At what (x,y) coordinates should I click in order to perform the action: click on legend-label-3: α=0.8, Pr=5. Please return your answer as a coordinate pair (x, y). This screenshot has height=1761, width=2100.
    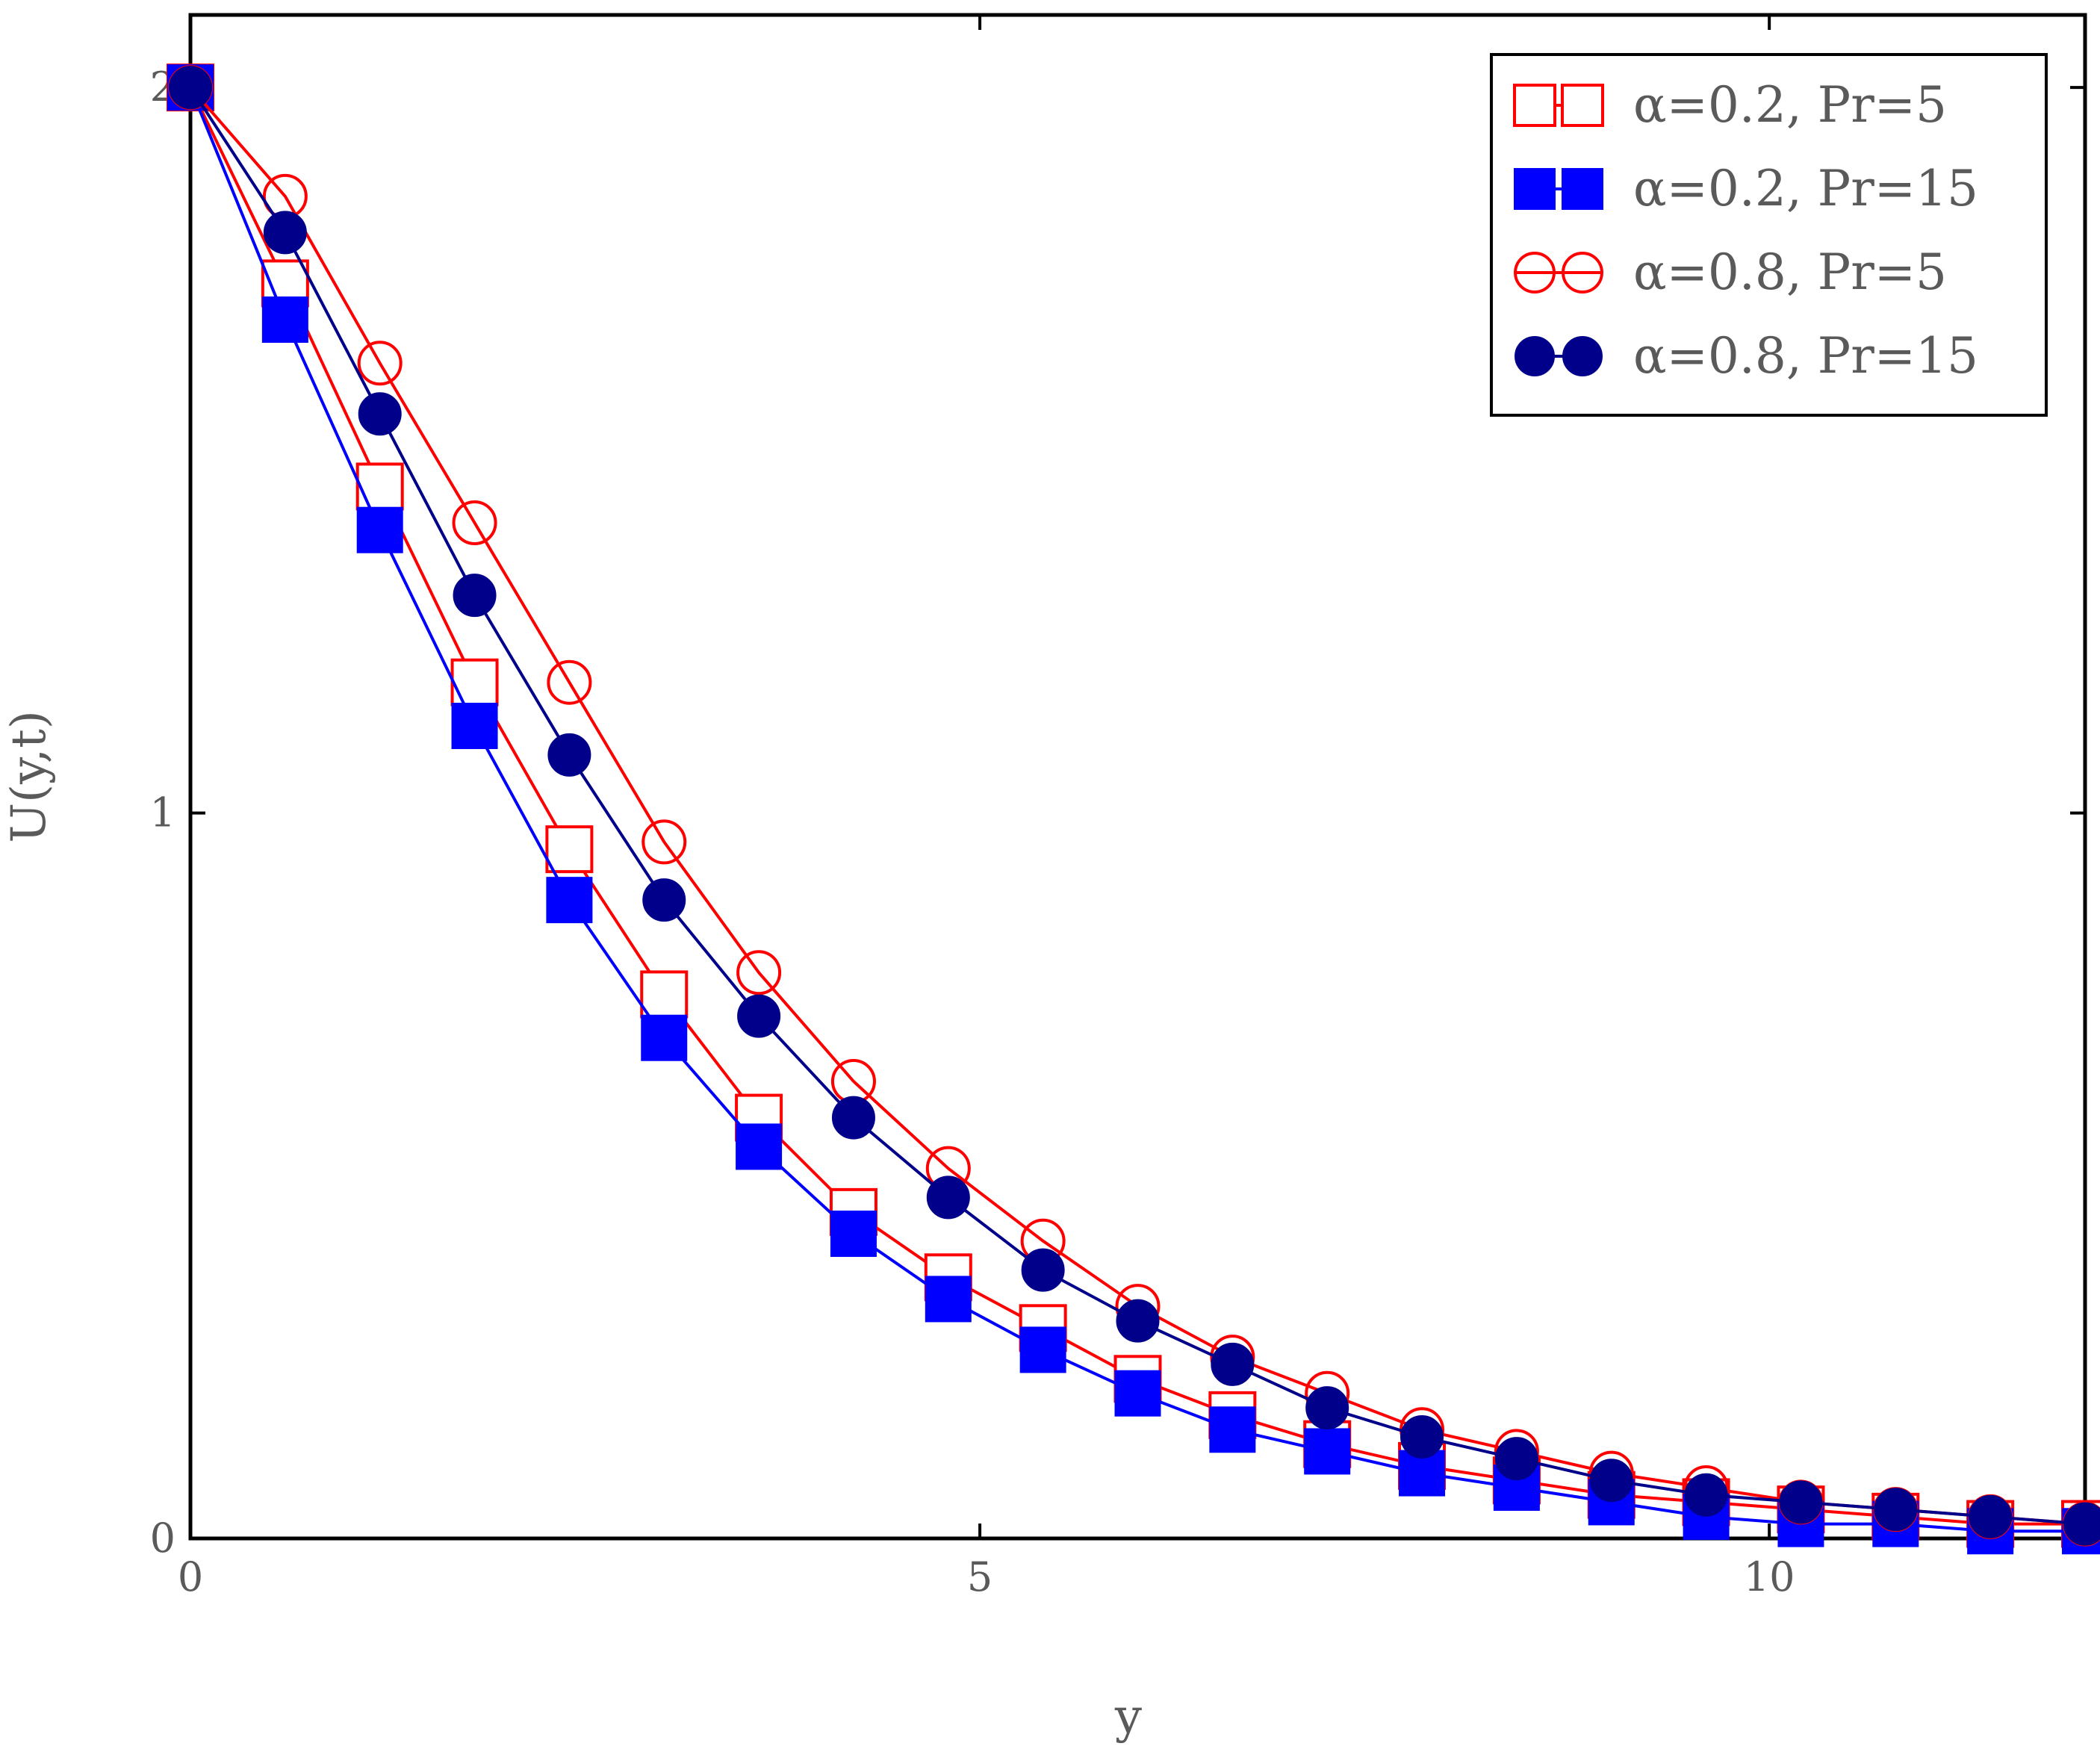
    Looking at the image, I should click on (1790, 272).